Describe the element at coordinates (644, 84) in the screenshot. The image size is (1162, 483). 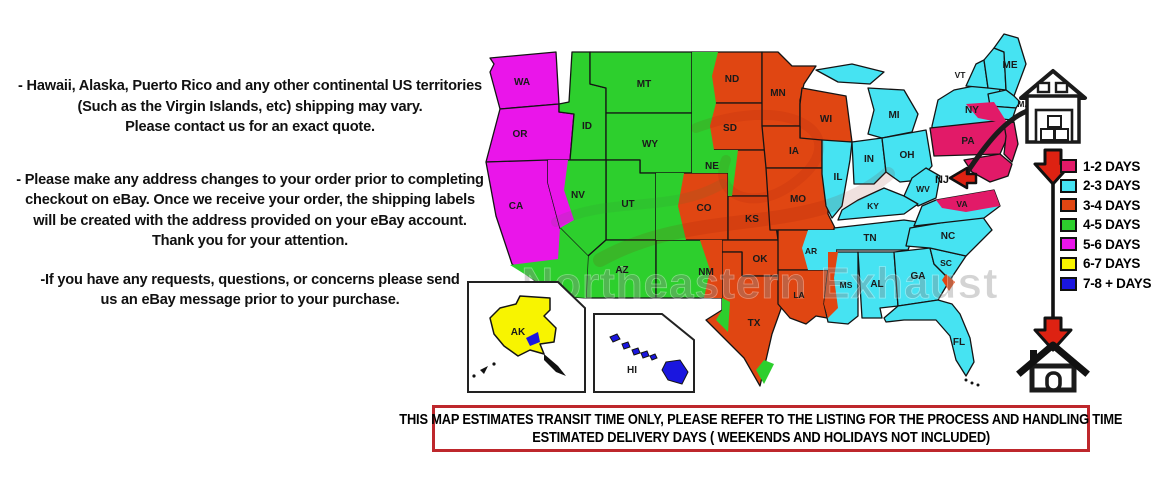
I see `svg-text: MT` at that location.